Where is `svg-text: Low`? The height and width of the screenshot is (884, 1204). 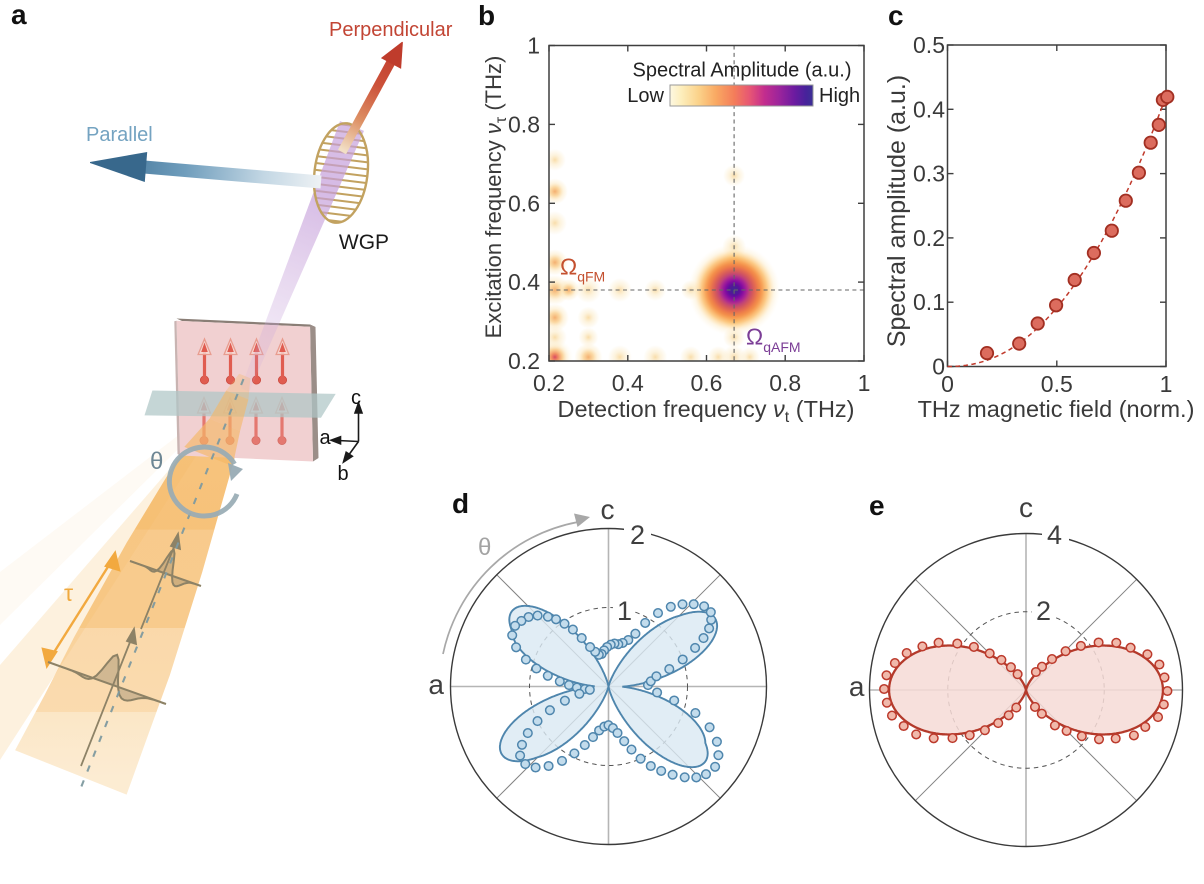 svg-text: Low is located at coordinates (645, 96).